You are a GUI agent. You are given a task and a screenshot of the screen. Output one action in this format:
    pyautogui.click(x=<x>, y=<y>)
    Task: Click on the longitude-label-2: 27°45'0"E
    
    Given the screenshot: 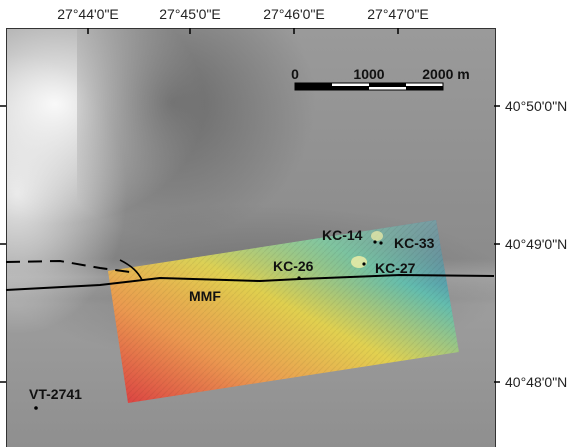 What is the action you would take?
    pyautogui.click(x=190, y=14)
    